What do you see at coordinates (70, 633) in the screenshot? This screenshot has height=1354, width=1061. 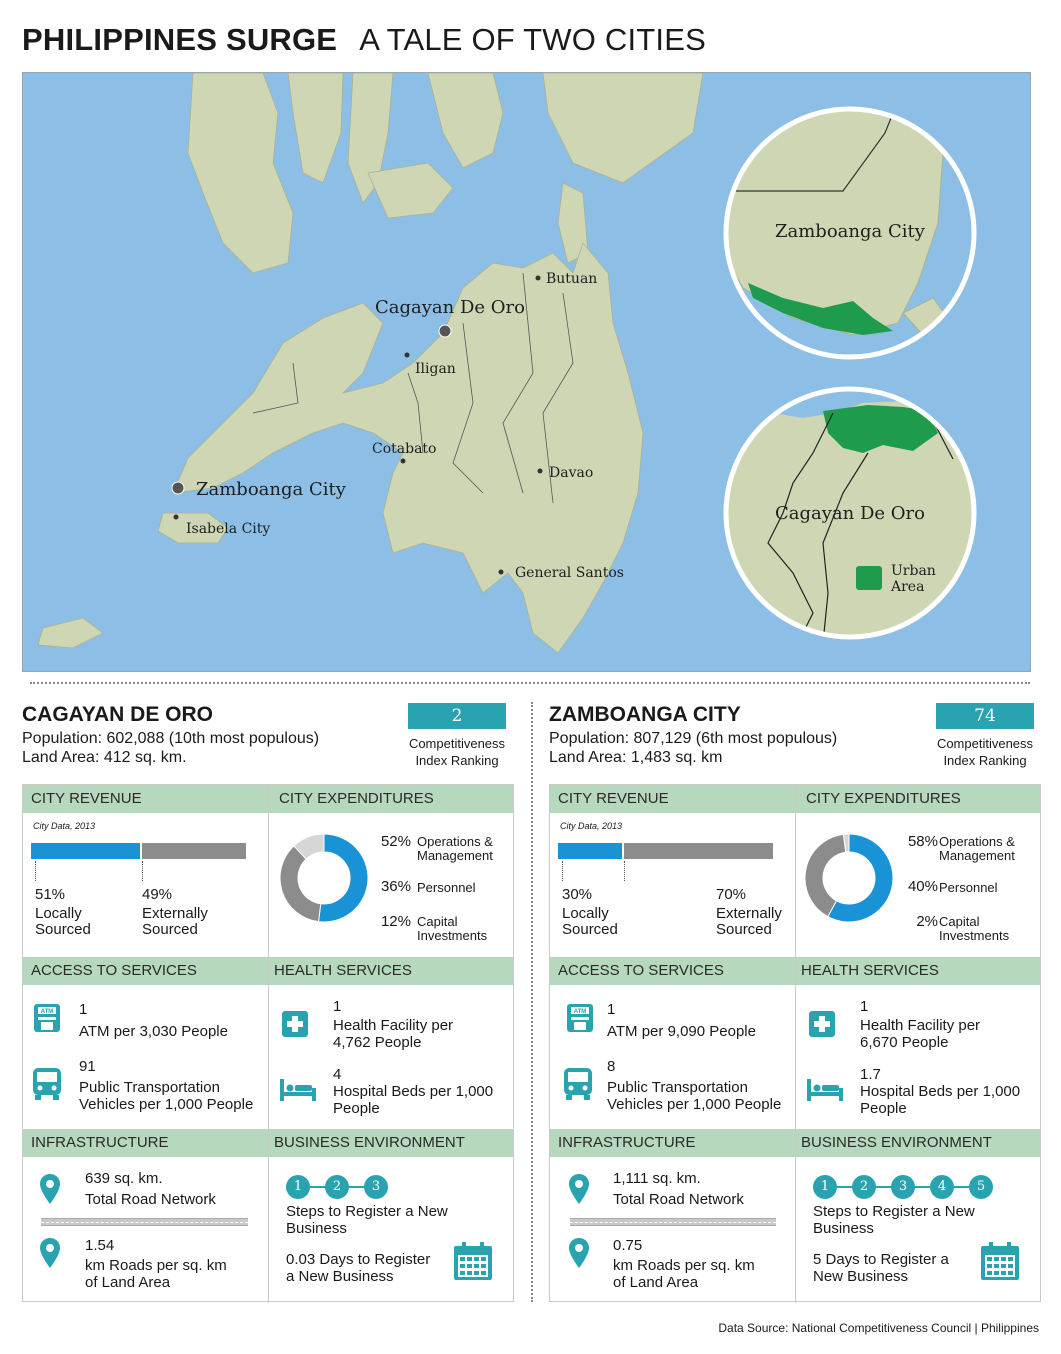 I see `island-sulu` at bounding box center [70, 633].